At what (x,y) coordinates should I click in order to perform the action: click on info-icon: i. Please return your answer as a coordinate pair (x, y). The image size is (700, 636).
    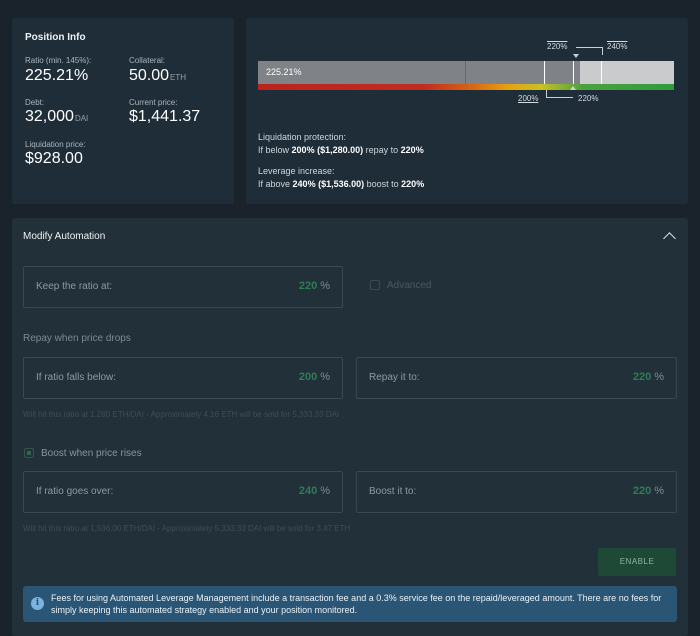
    Looking at the image, I should click on (37, 603).